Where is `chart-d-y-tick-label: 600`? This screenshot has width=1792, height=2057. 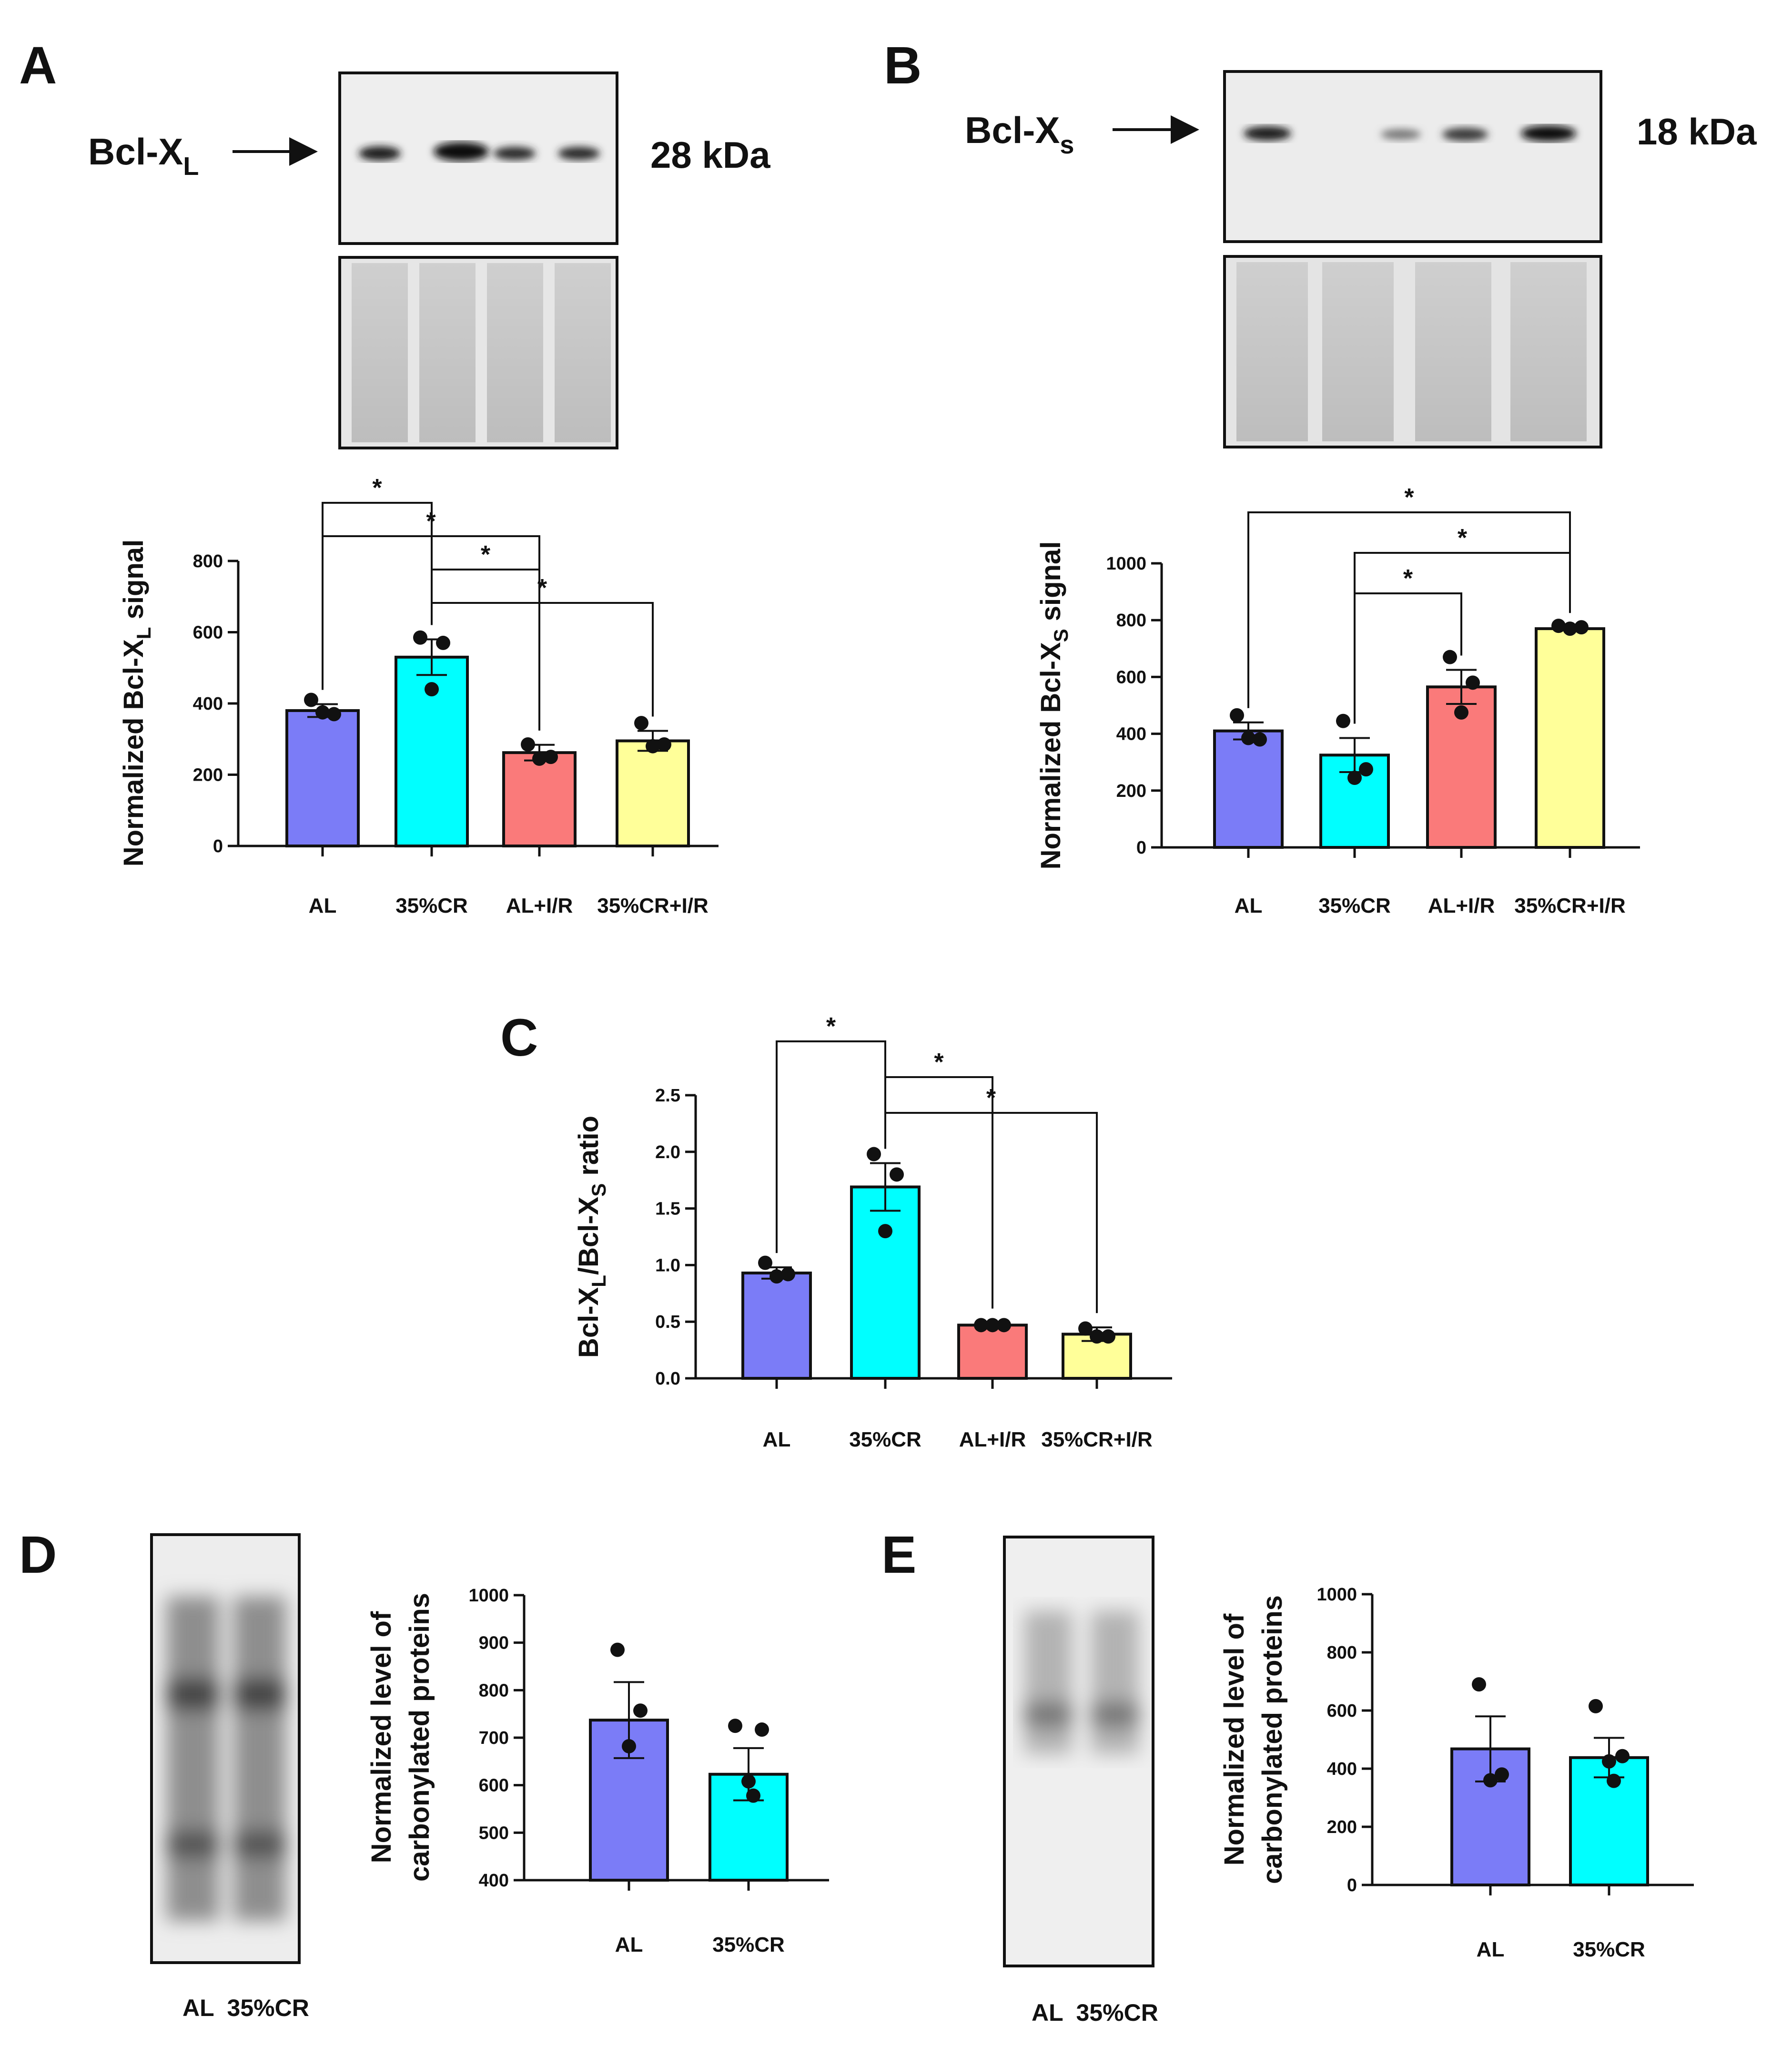
chart-d-y-tick-label: 600 is located at coordinates (494, 1786).